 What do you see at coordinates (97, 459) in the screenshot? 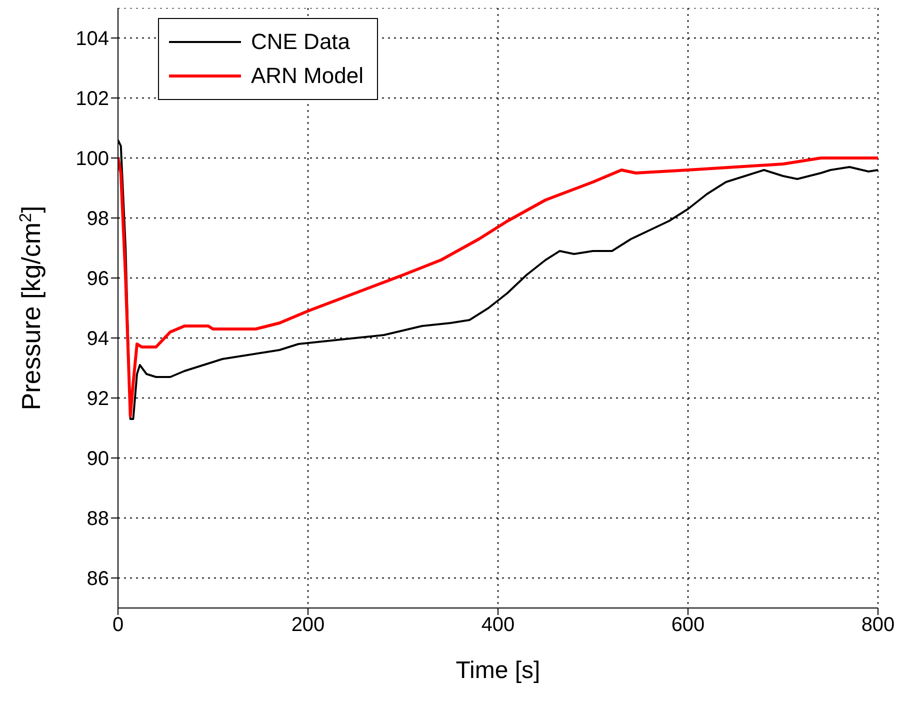
I see `y-tick-label: 90` at bounding box center [97, 459].